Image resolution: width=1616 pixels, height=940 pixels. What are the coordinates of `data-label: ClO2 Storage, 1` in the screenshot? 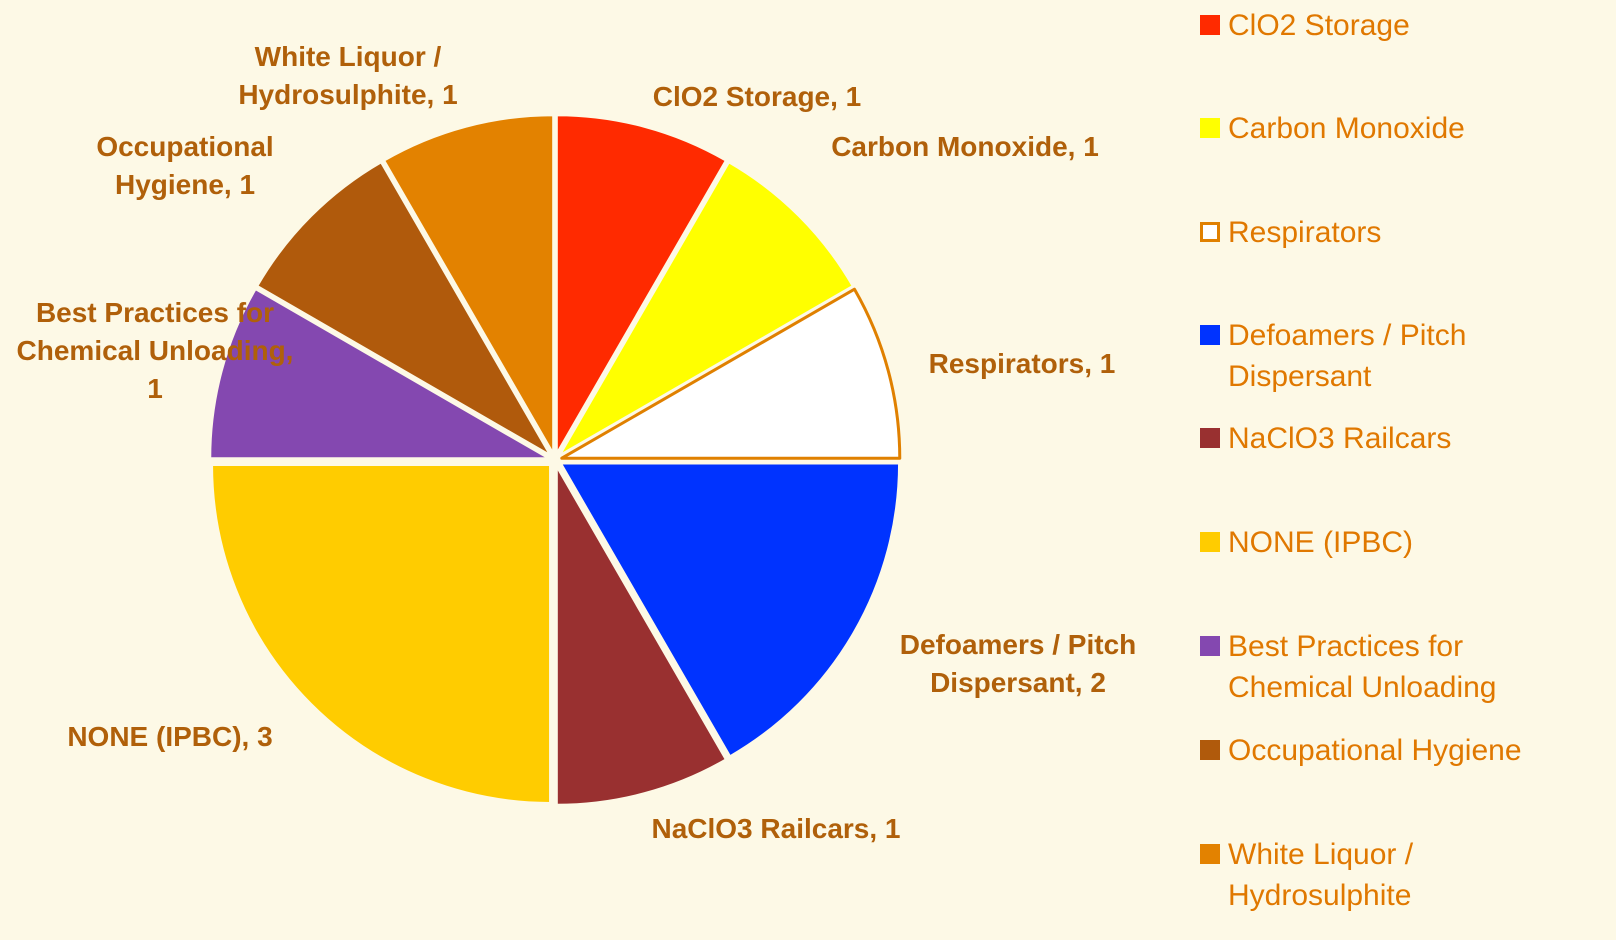 It's located at (757, 96).